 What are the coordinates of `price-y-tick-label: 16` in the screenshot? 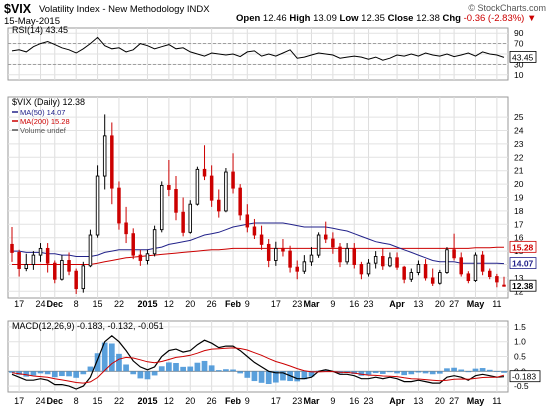 It's located at (519, 238).